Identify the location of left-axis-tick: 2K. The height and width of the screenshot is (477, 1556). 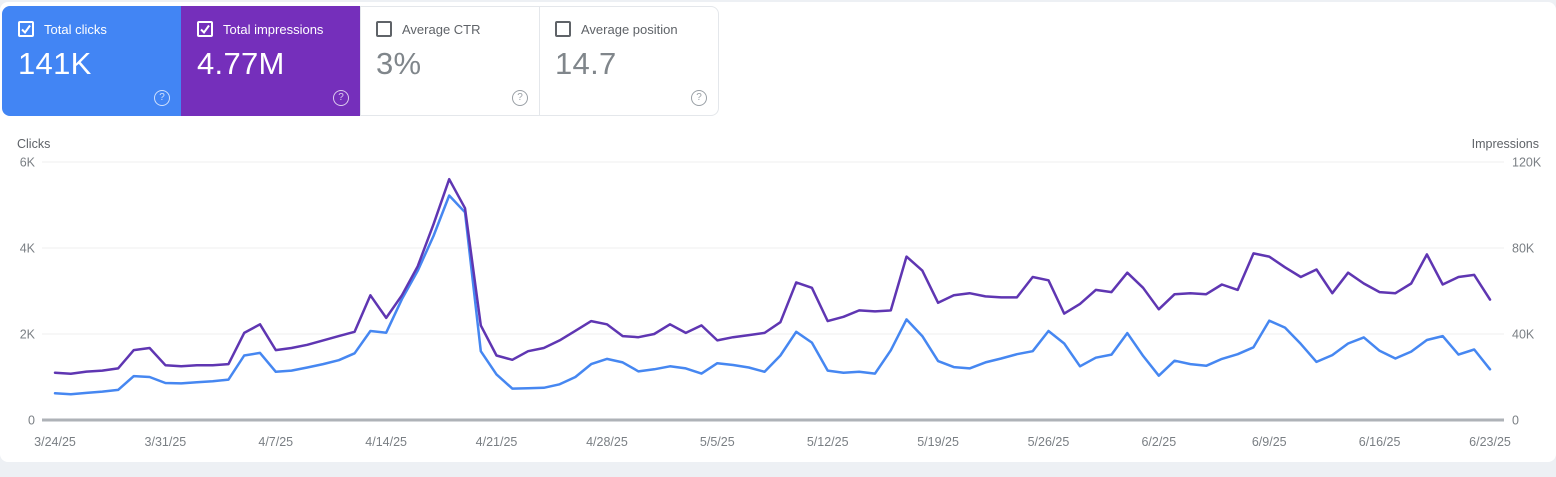
(28, 335).